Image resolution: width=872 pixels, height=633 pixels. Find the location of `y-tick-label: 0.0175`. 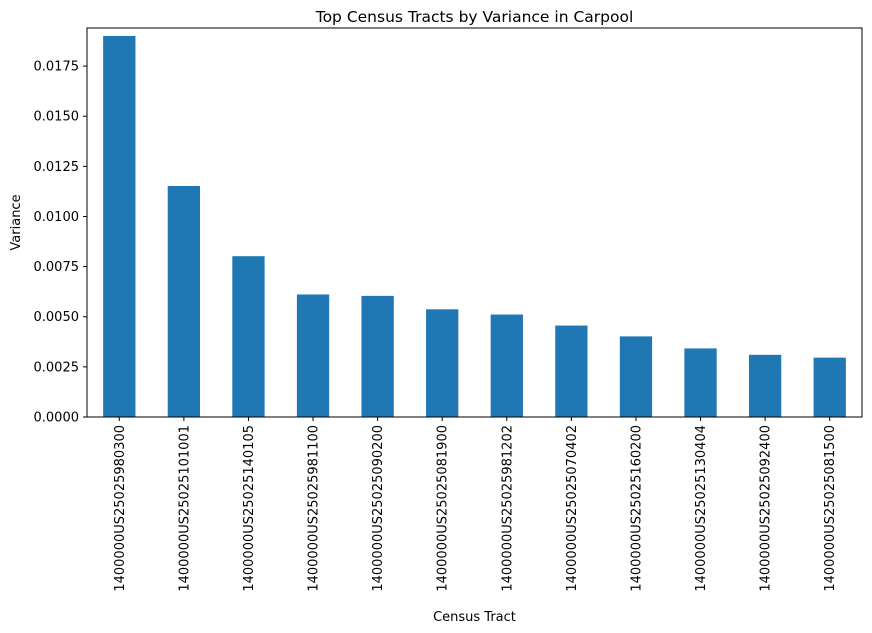

y-tick-label: 0.0175 is located at coordinates (57, 67).